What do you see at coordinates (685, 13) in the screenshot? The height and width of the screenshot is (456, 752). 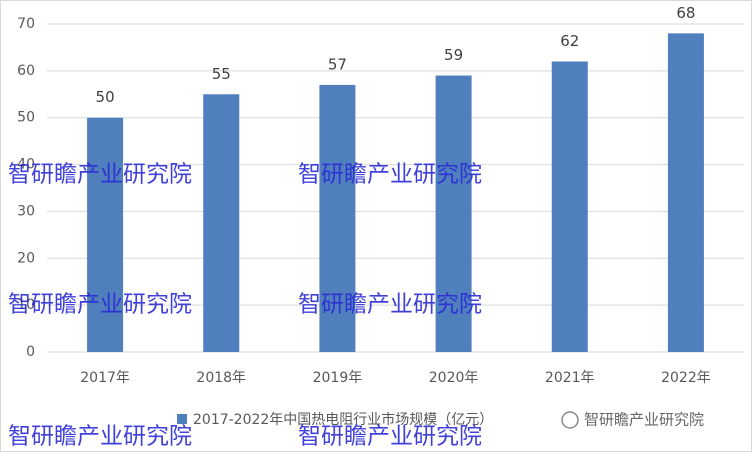 I see `data-label: 68` at bounding box center [685, 13].